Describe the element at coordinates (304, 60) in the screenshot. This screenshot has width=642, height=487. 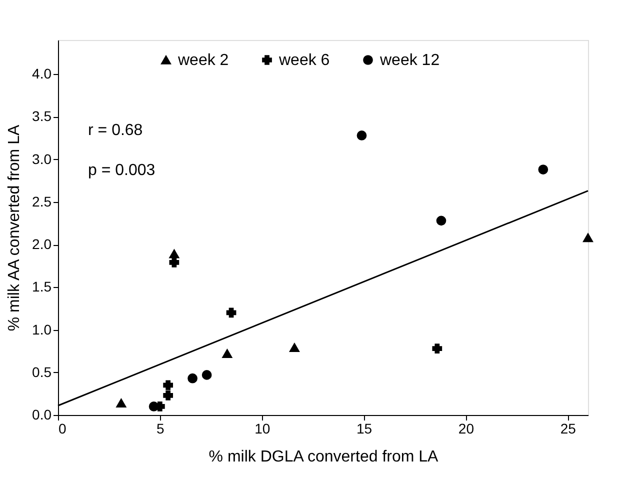
I see `legend-label: week 6` at that location.